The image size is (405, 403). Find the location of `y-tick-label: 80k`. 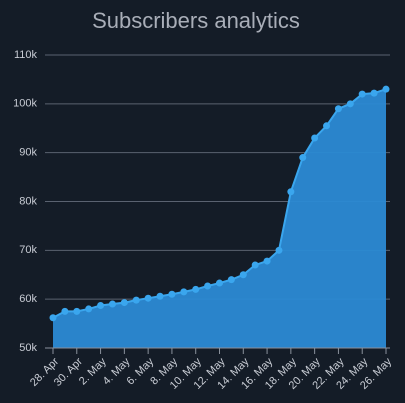

y-tick-label: 80k is located at coordinates (28, 201).